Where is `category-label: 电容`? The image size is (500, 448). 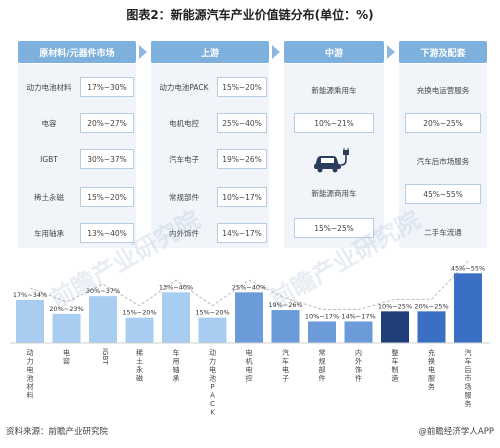 category-label: 电容 is located at coordinates (66, 357).